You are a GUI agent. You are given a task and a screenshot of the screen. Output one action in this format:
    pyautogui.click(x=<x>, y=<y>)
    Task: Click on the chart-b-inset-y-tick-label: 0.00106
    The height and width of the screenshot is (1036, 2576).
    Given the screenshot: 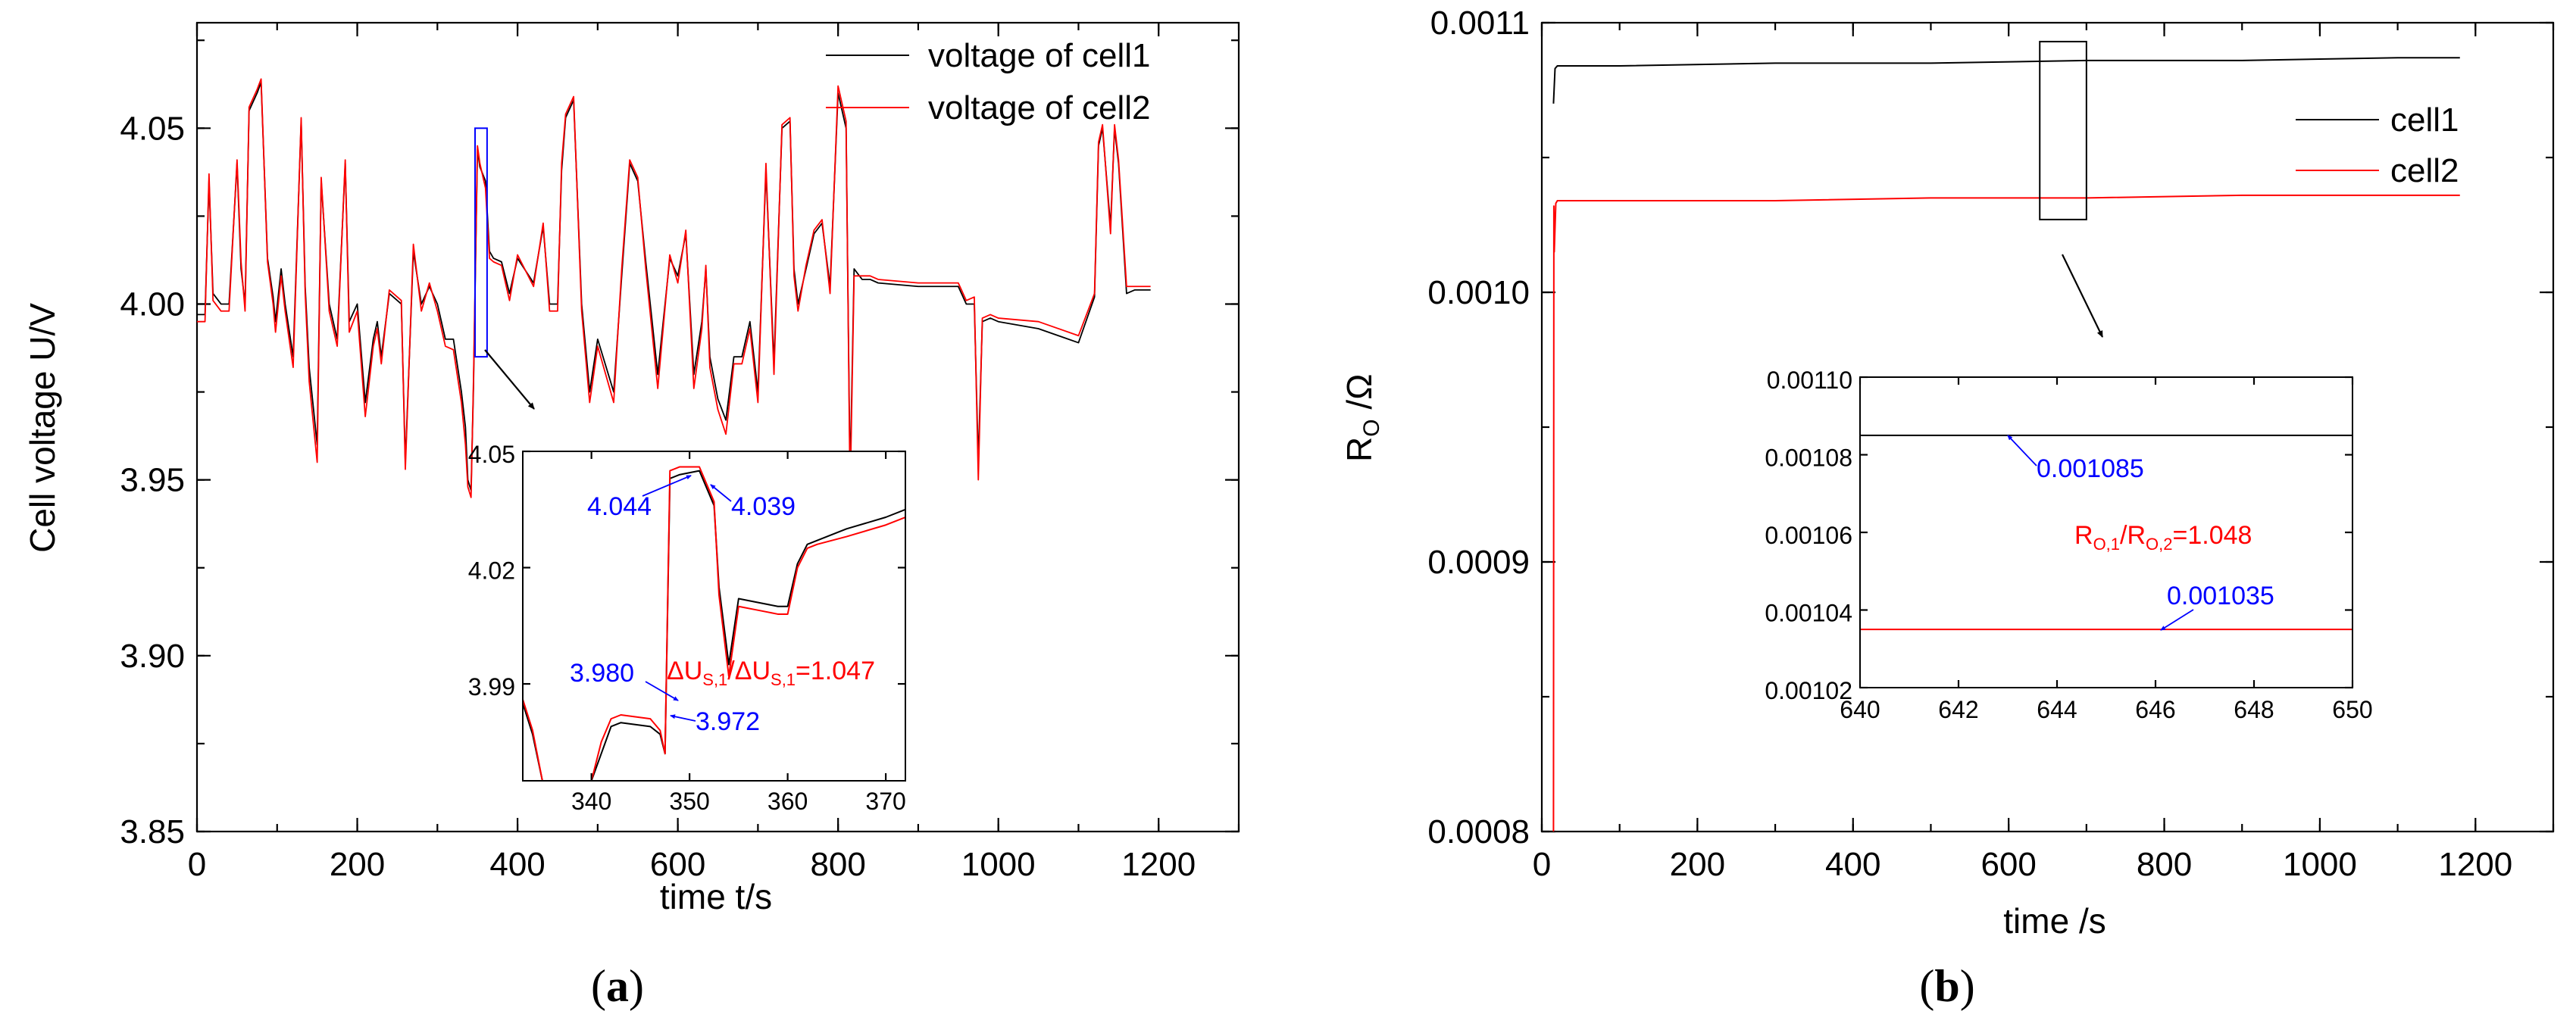 What is the action you would take?
    pyautogui.click(x=1809, y=535)
    